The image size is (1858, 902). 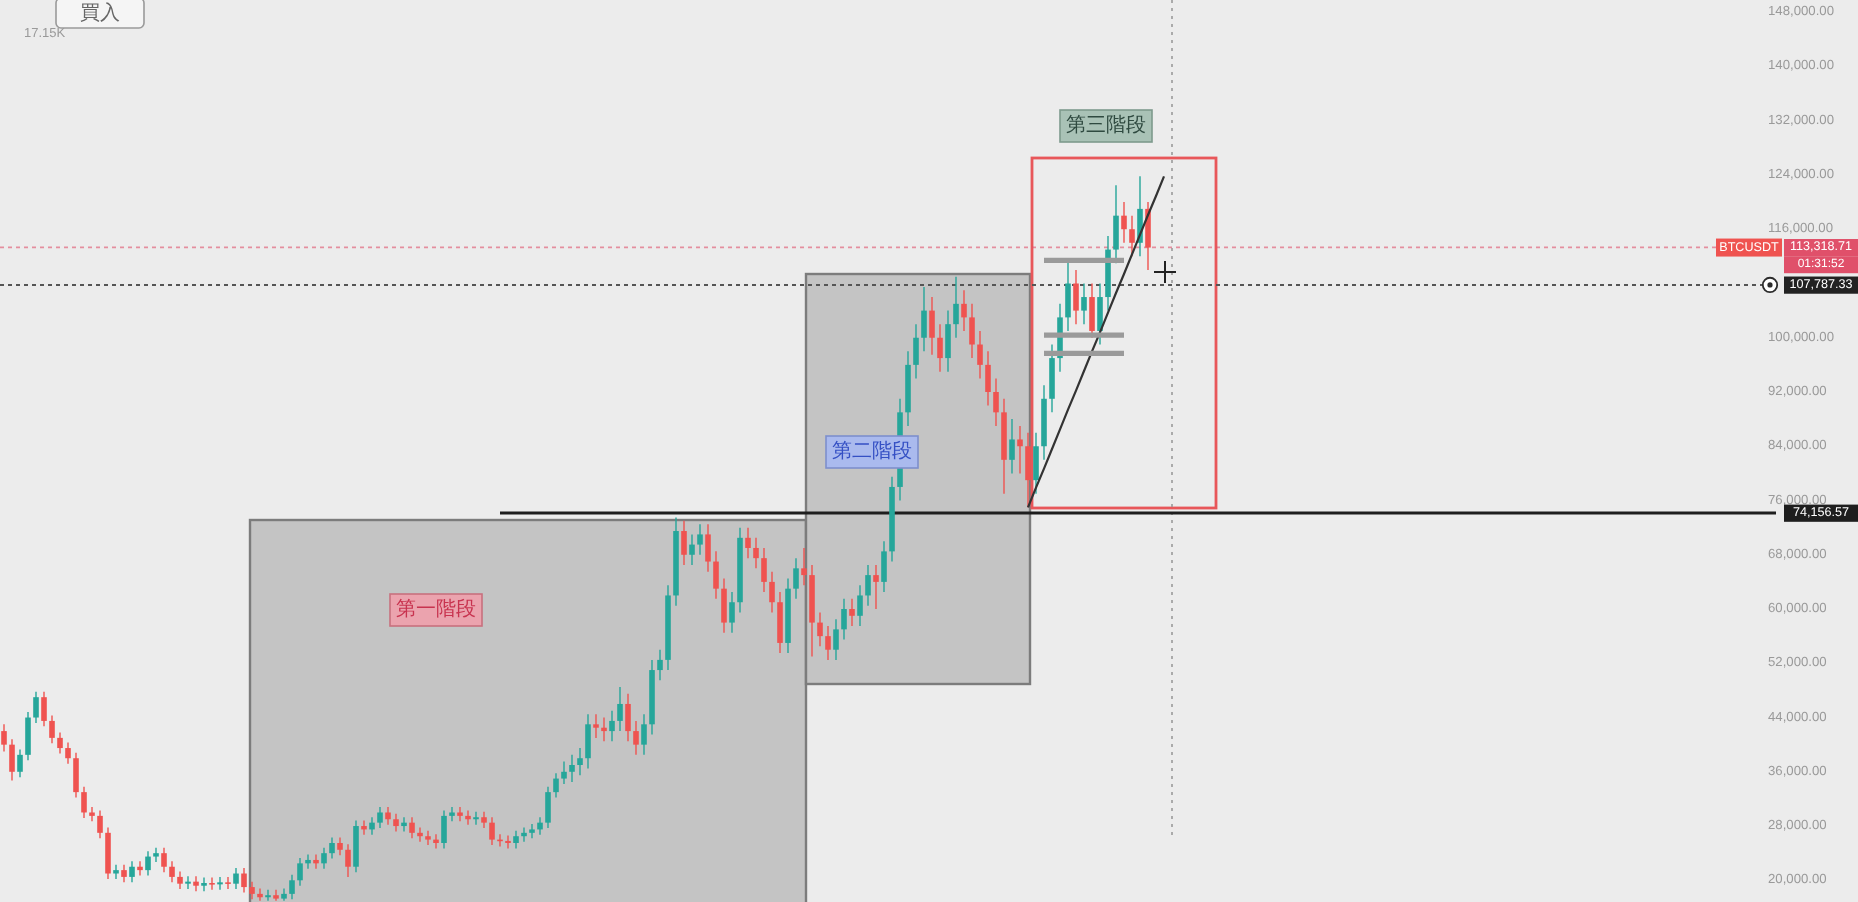 What do you see at coordinates (872, 451) in the screenshot?
I see `annotation: 第二階段` at bounding box center [872, 451].